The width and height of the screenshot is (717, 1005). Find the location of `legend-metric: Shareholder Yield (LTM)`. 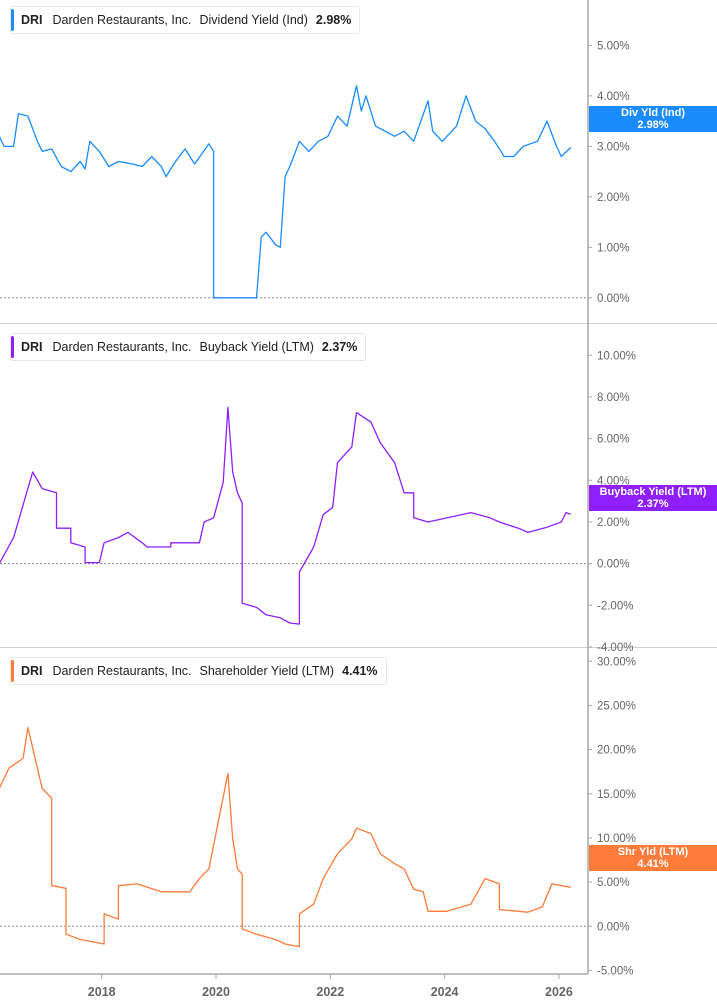

legend-metric: Shareholder Yield (LTM) is located at coordinates (267, 671).